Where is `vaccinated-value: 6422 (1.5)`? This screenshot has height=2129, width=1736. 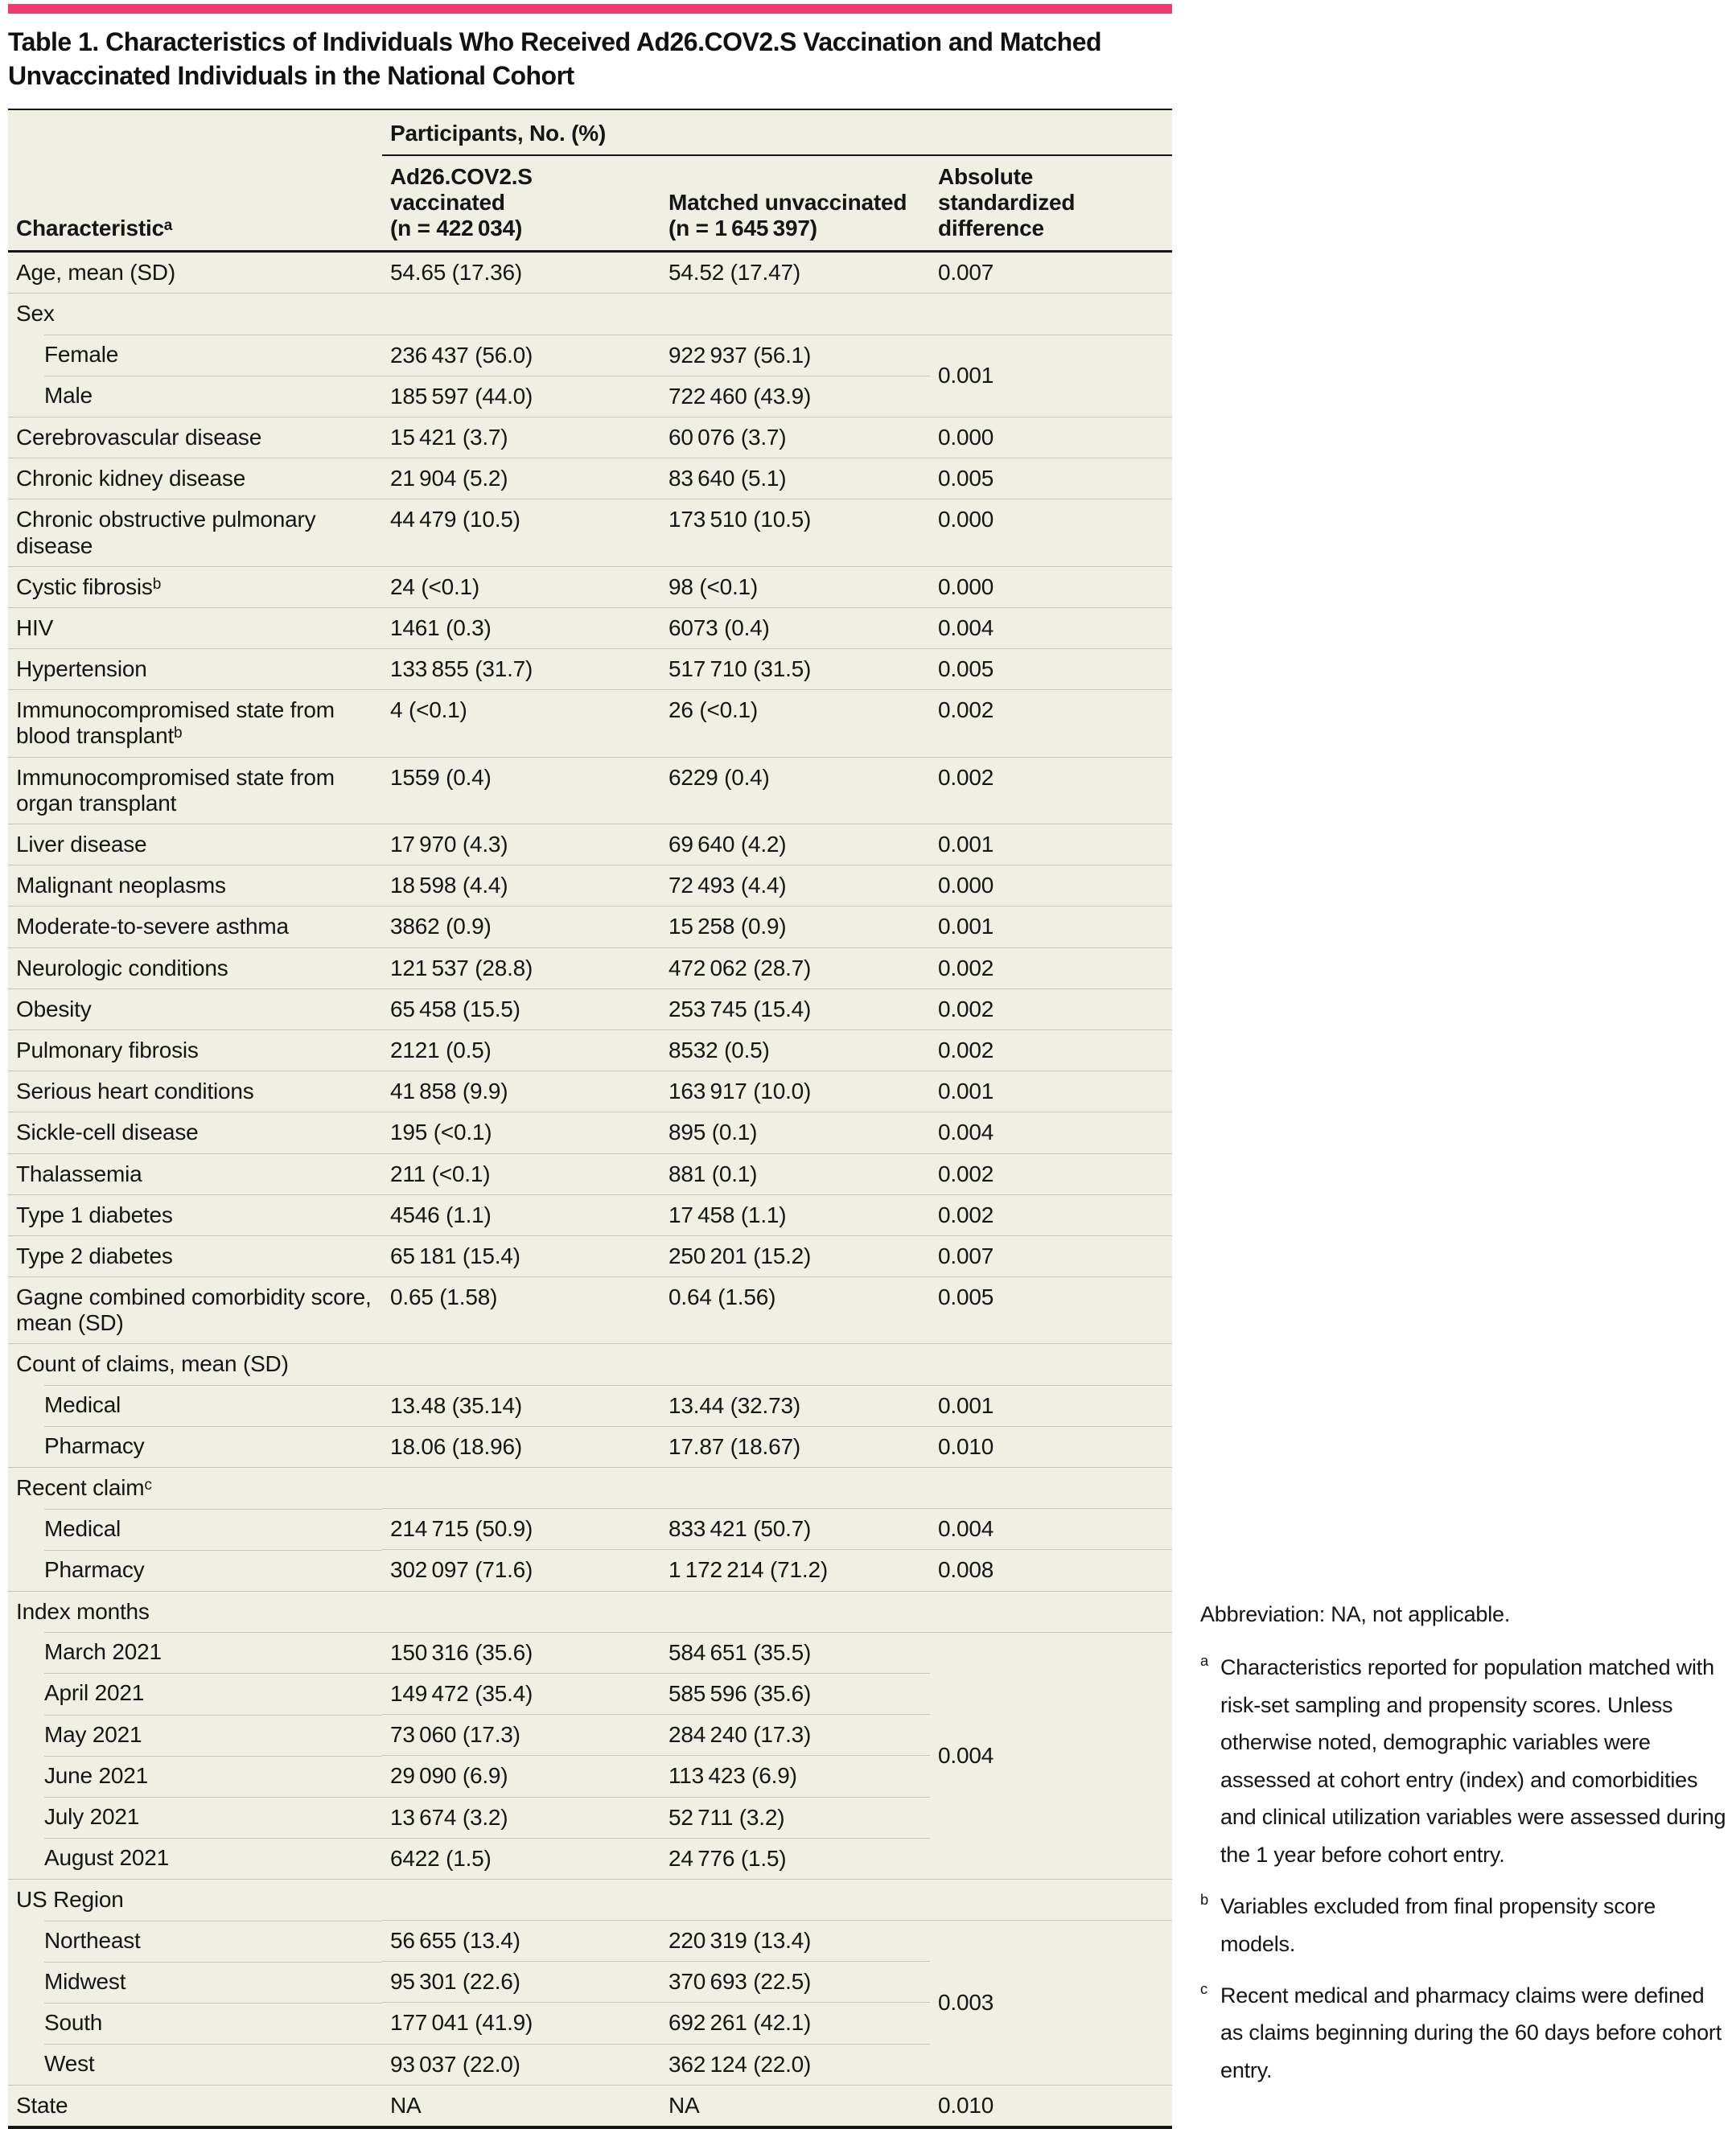 vaccinated-value: 6422 (1.5) is located at coordinates (521, 1859).